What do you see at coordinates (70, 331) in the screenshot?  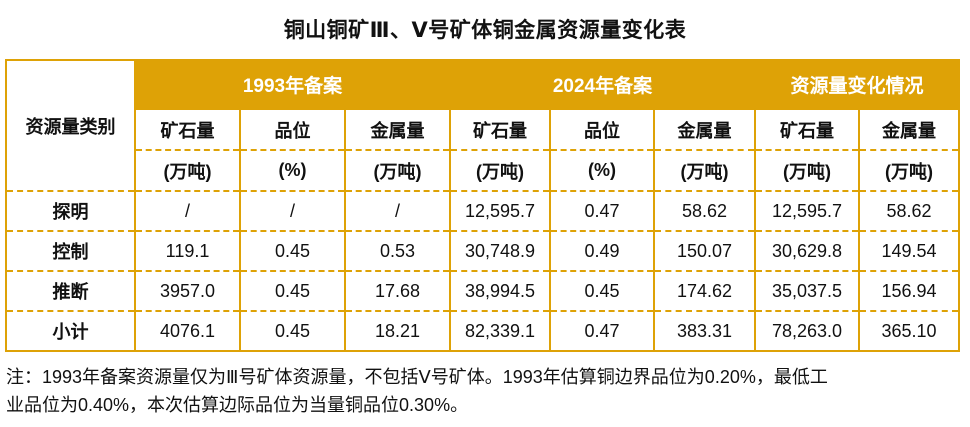 I see `row-label: 小计` at bounding box center [70, 331].